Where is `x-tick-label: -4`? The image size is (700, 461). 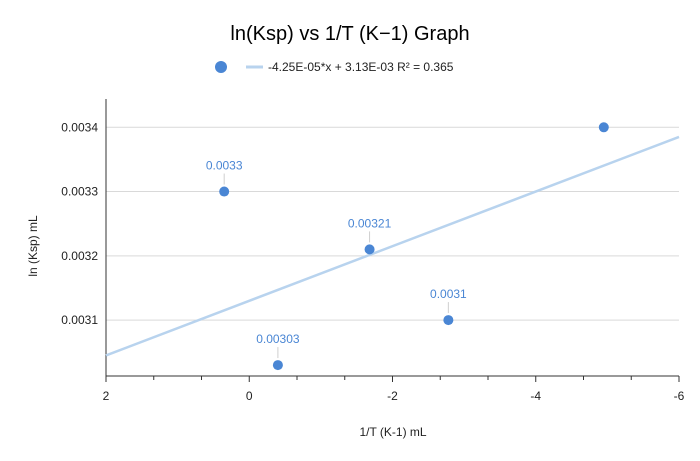 x-tick-label: -4 is located at coordinates (535, 396).